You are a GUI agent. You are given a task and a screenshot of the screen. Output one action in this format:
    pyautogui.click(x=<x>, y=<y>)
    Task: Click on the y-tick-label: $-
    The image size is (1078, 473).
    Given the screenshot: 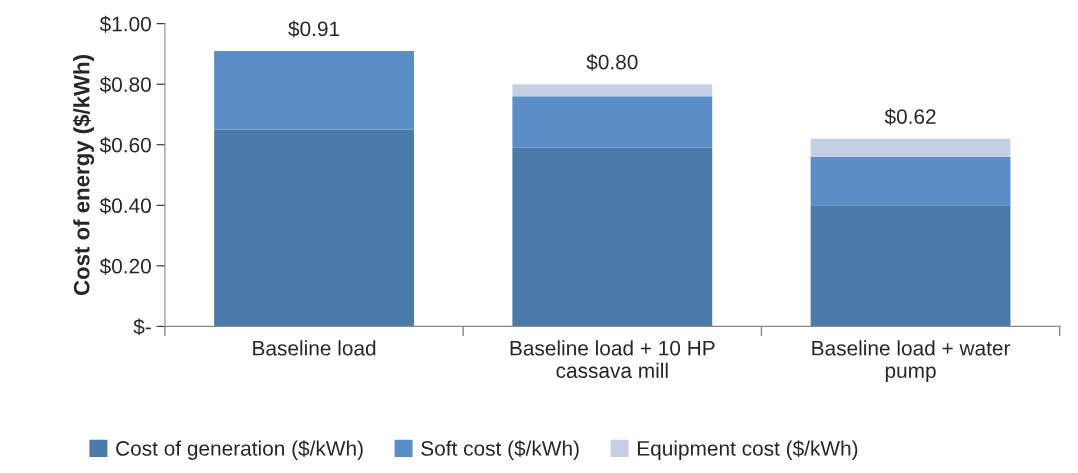 What is the action you would take?
    pyautogui.click(x=142, y=327)
    